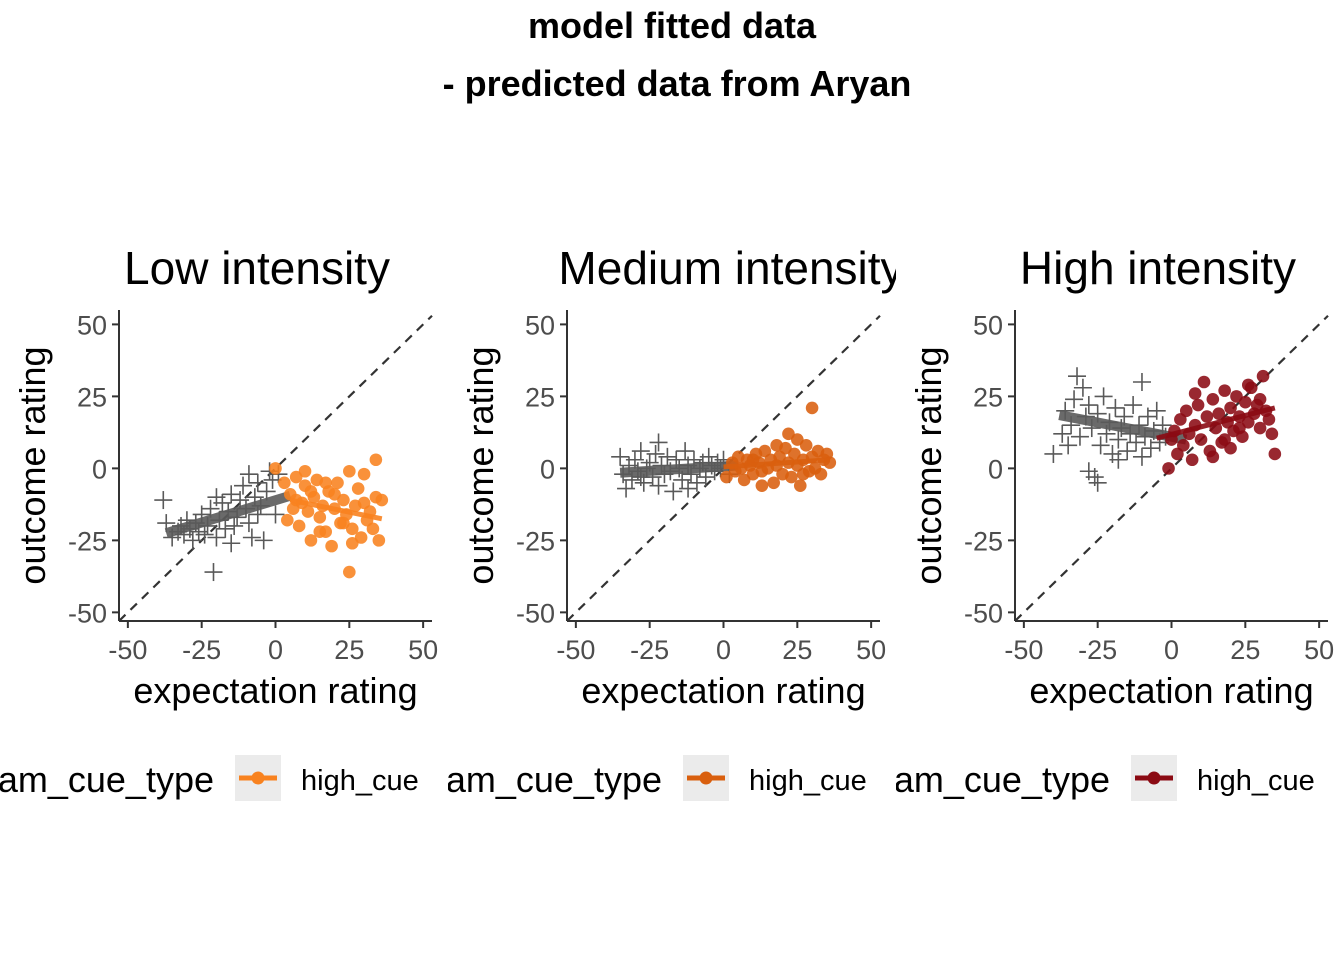 Image resolution: width=1344 pixels, height=960 pixels. Describe the element at coordinates (988, 325) in the screenshot. I see `y-tick-label: 50` at that location.